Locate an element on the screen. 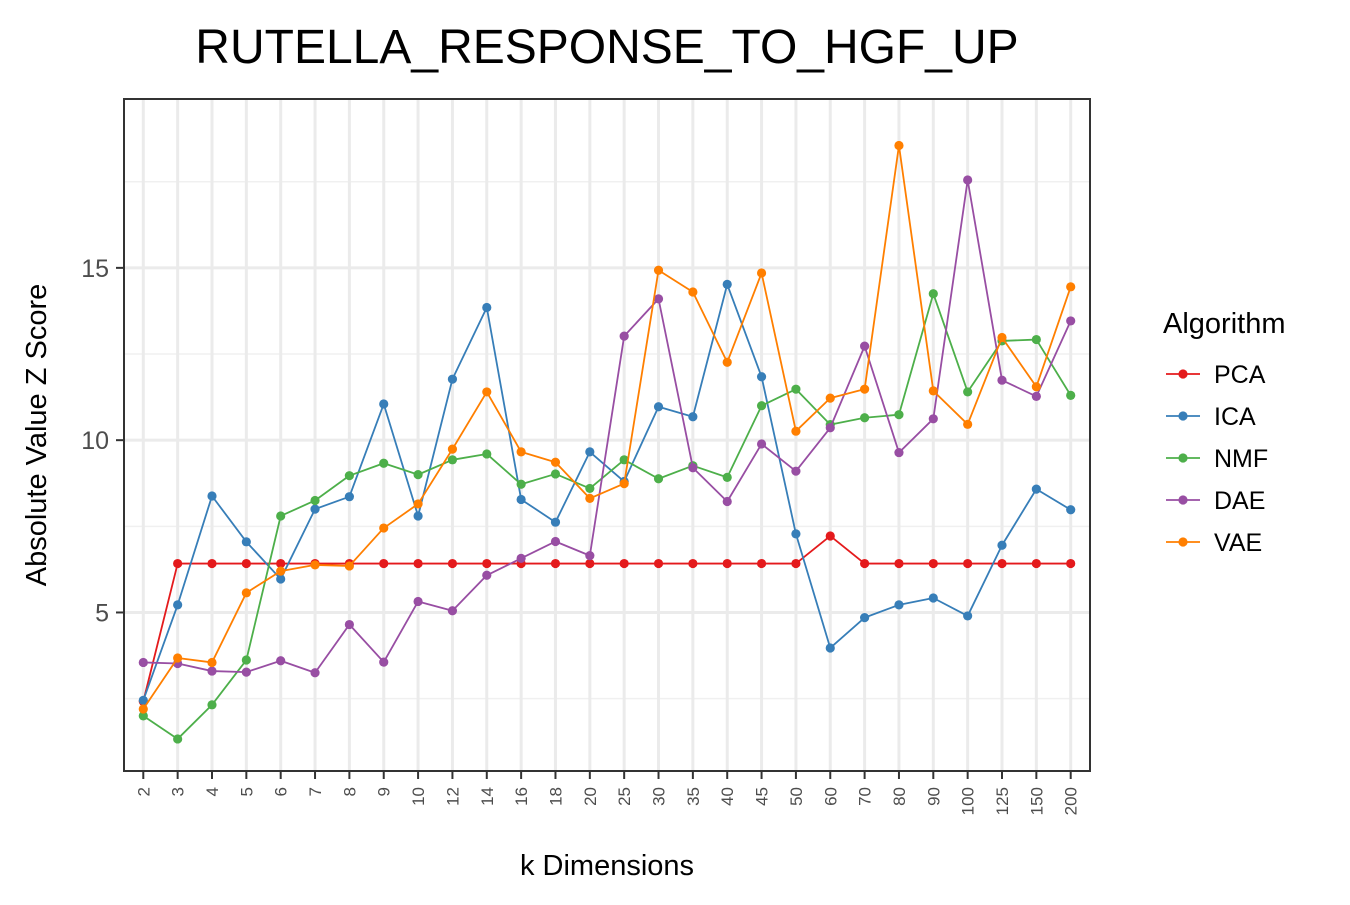 The width and height of the screenshot is (1350, 905). x-tick-label: 60 is located at coordinates (830, 796).